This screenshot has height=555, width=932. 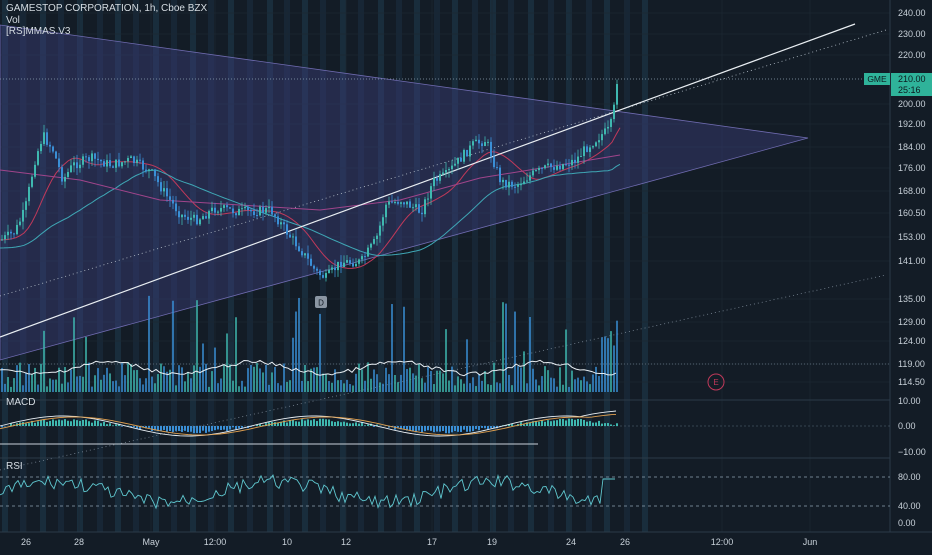 I want to click on macd-pane-title: MACD, so click(x=20, y=402).